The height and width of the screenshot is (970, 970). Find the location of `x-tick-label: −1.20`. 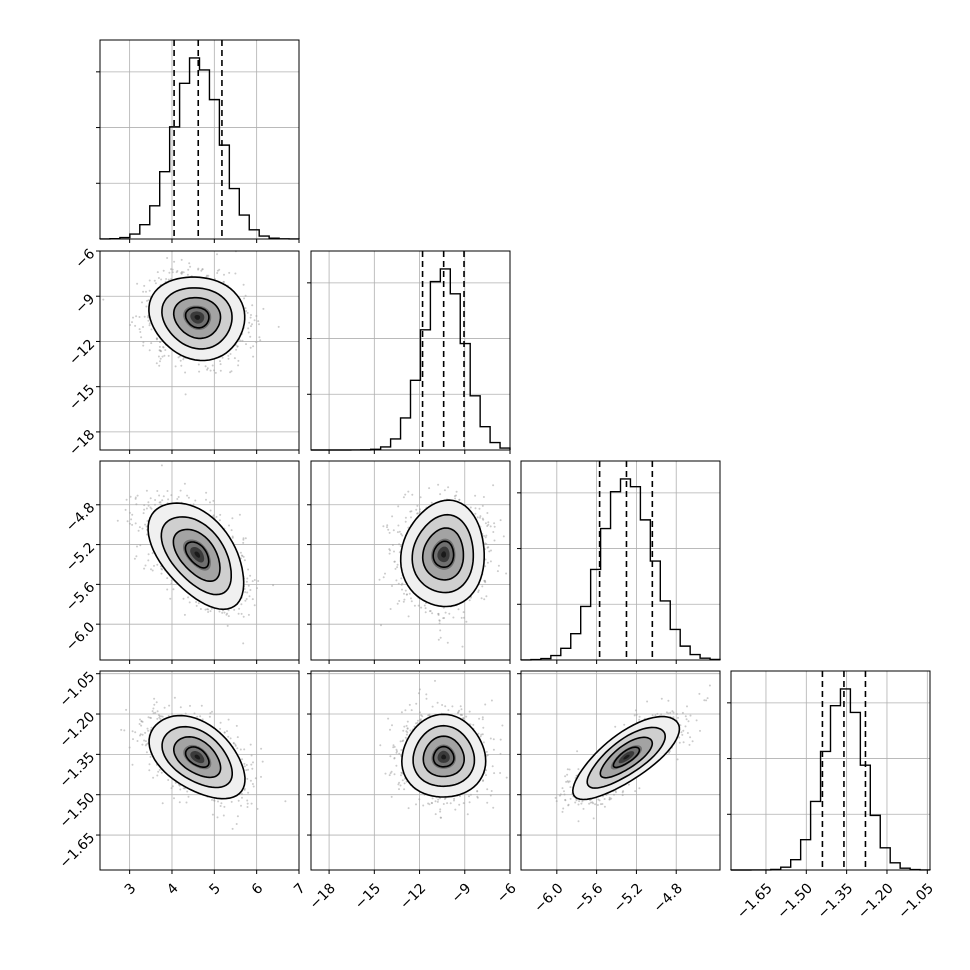

x-tick-label: −1.20 is located at coordinates (876, 901).